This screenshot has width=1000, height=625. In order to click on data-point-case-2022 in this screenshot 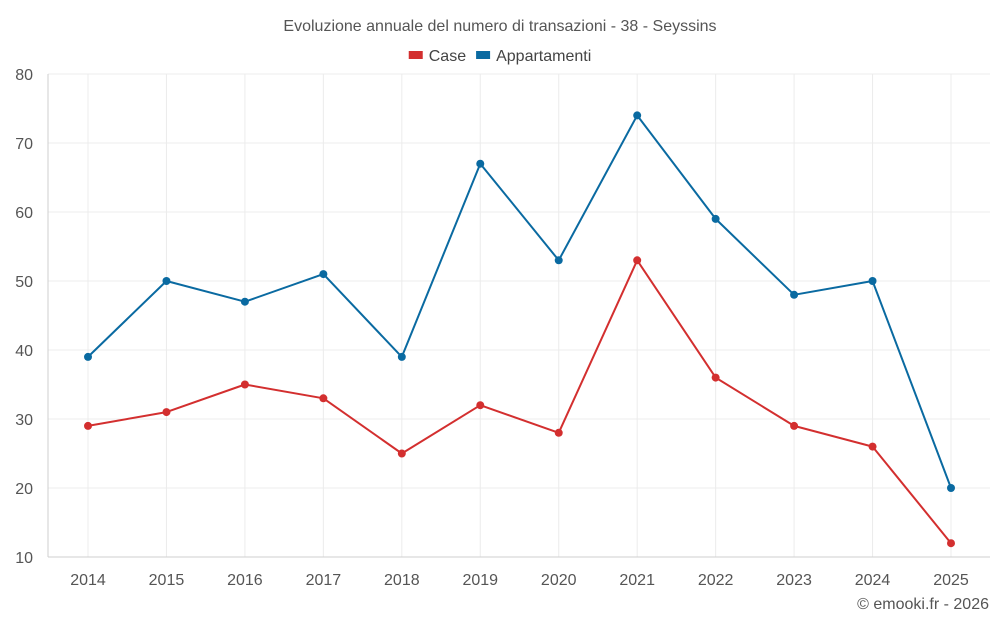, I will do `click(715, 377)`.